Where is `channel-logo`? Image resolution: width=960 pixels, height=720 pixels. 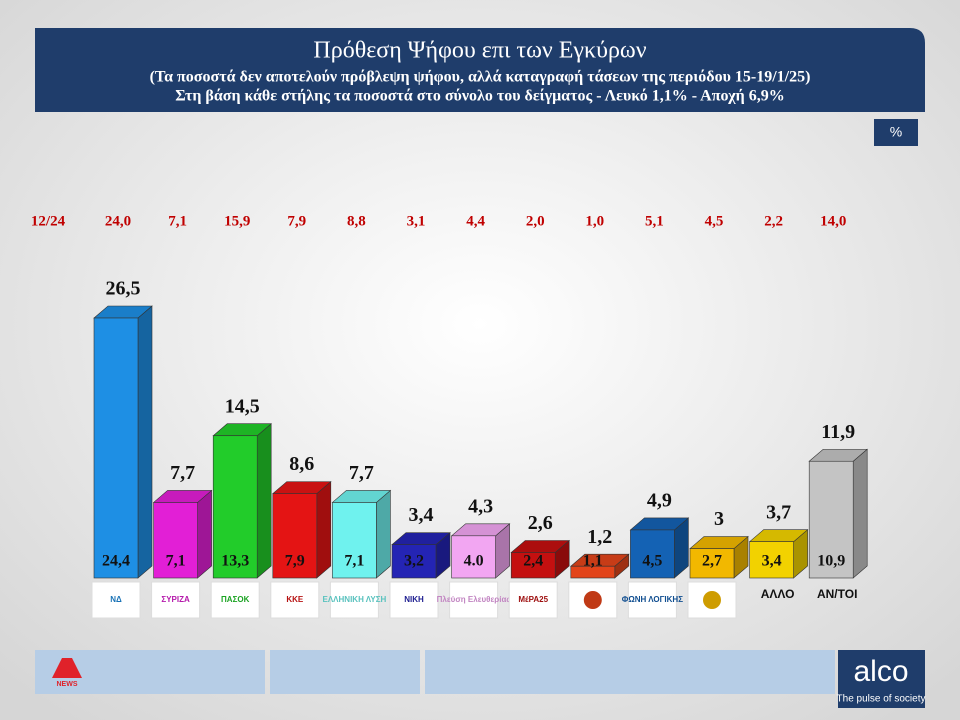
channel-logo is located at coordinates (67, 668).